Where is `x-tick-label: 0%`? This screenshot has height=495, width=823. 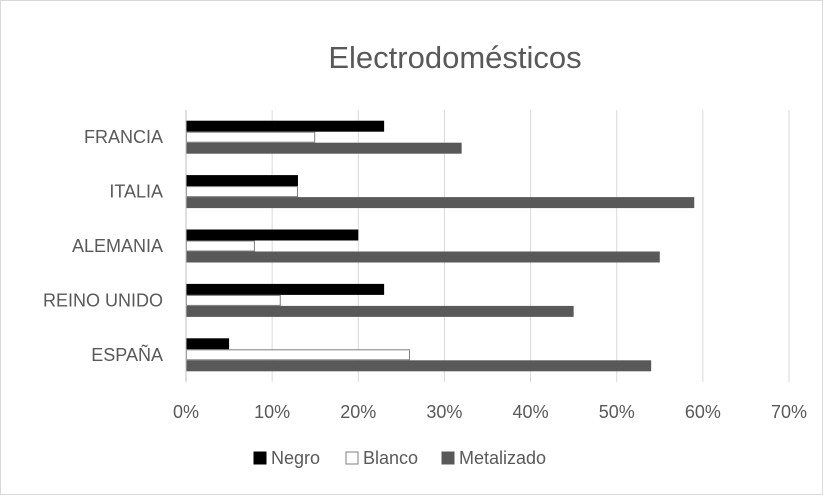 x-tick-label: 0% is located at coordinates (186, 412).